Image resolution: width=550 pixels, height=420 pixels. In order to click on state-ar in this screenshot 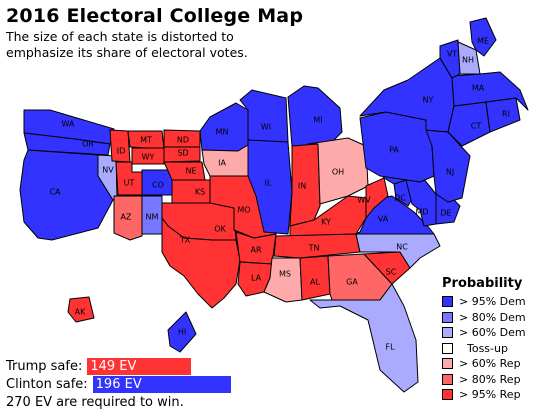, I will do `click(256, 248)`.